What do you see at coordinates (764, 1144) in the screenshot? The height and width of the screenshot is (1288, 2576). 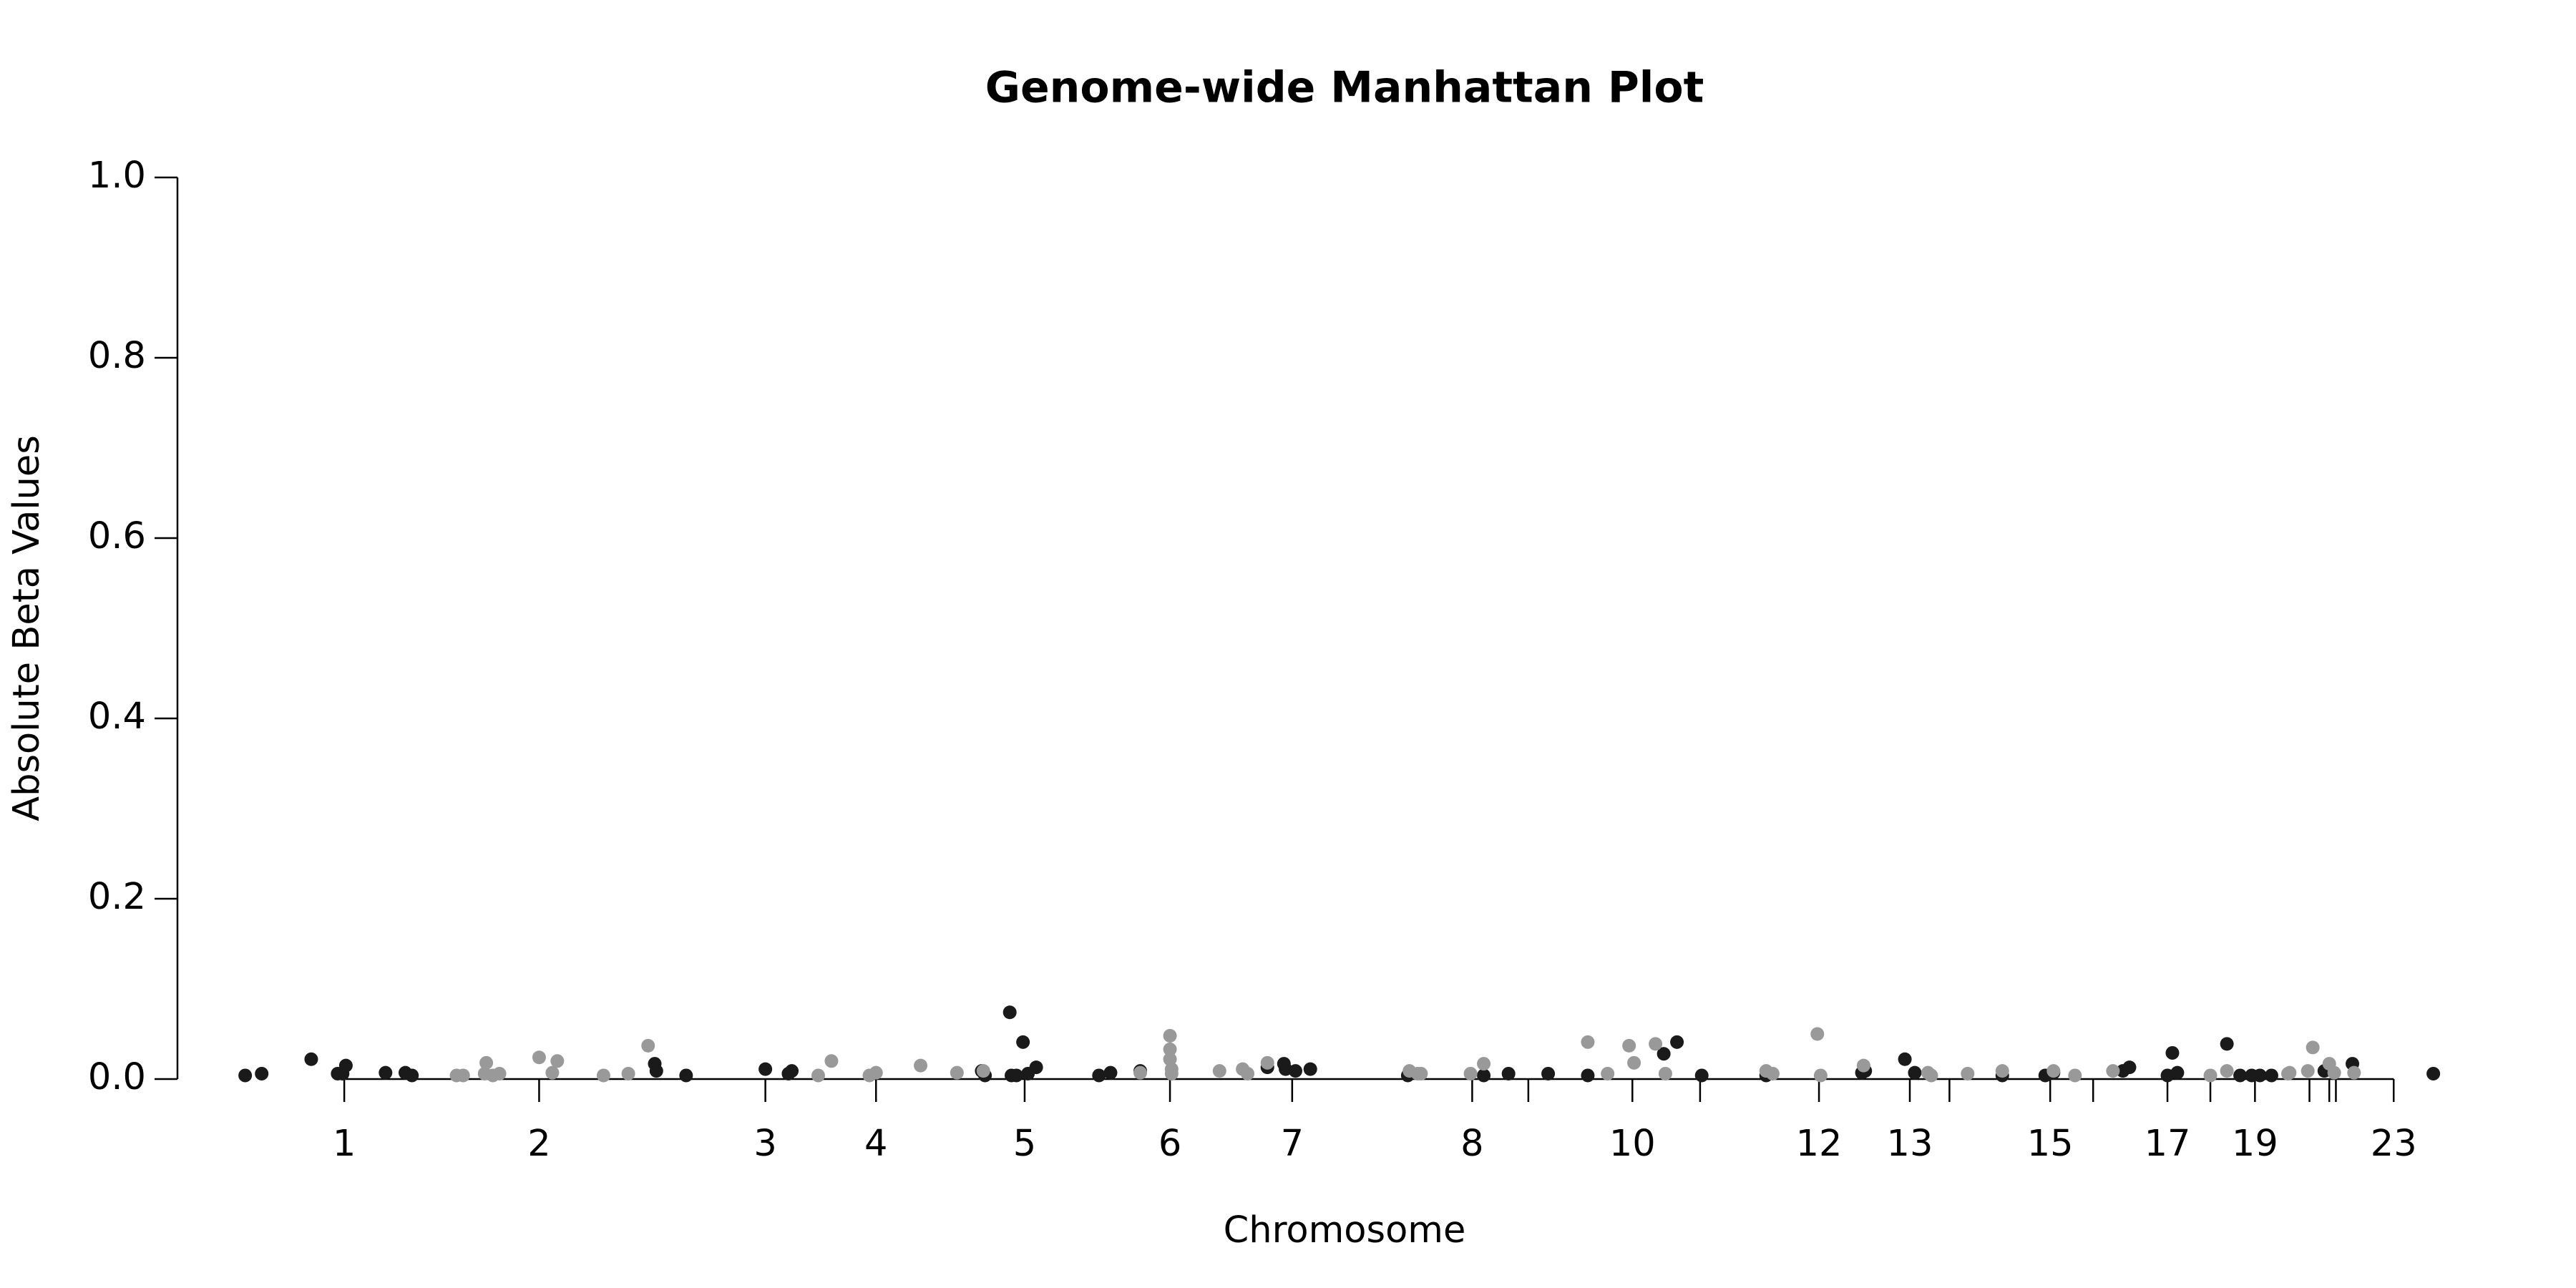 I see `x-tick-label: 3` at bounding box center [764, 1144].